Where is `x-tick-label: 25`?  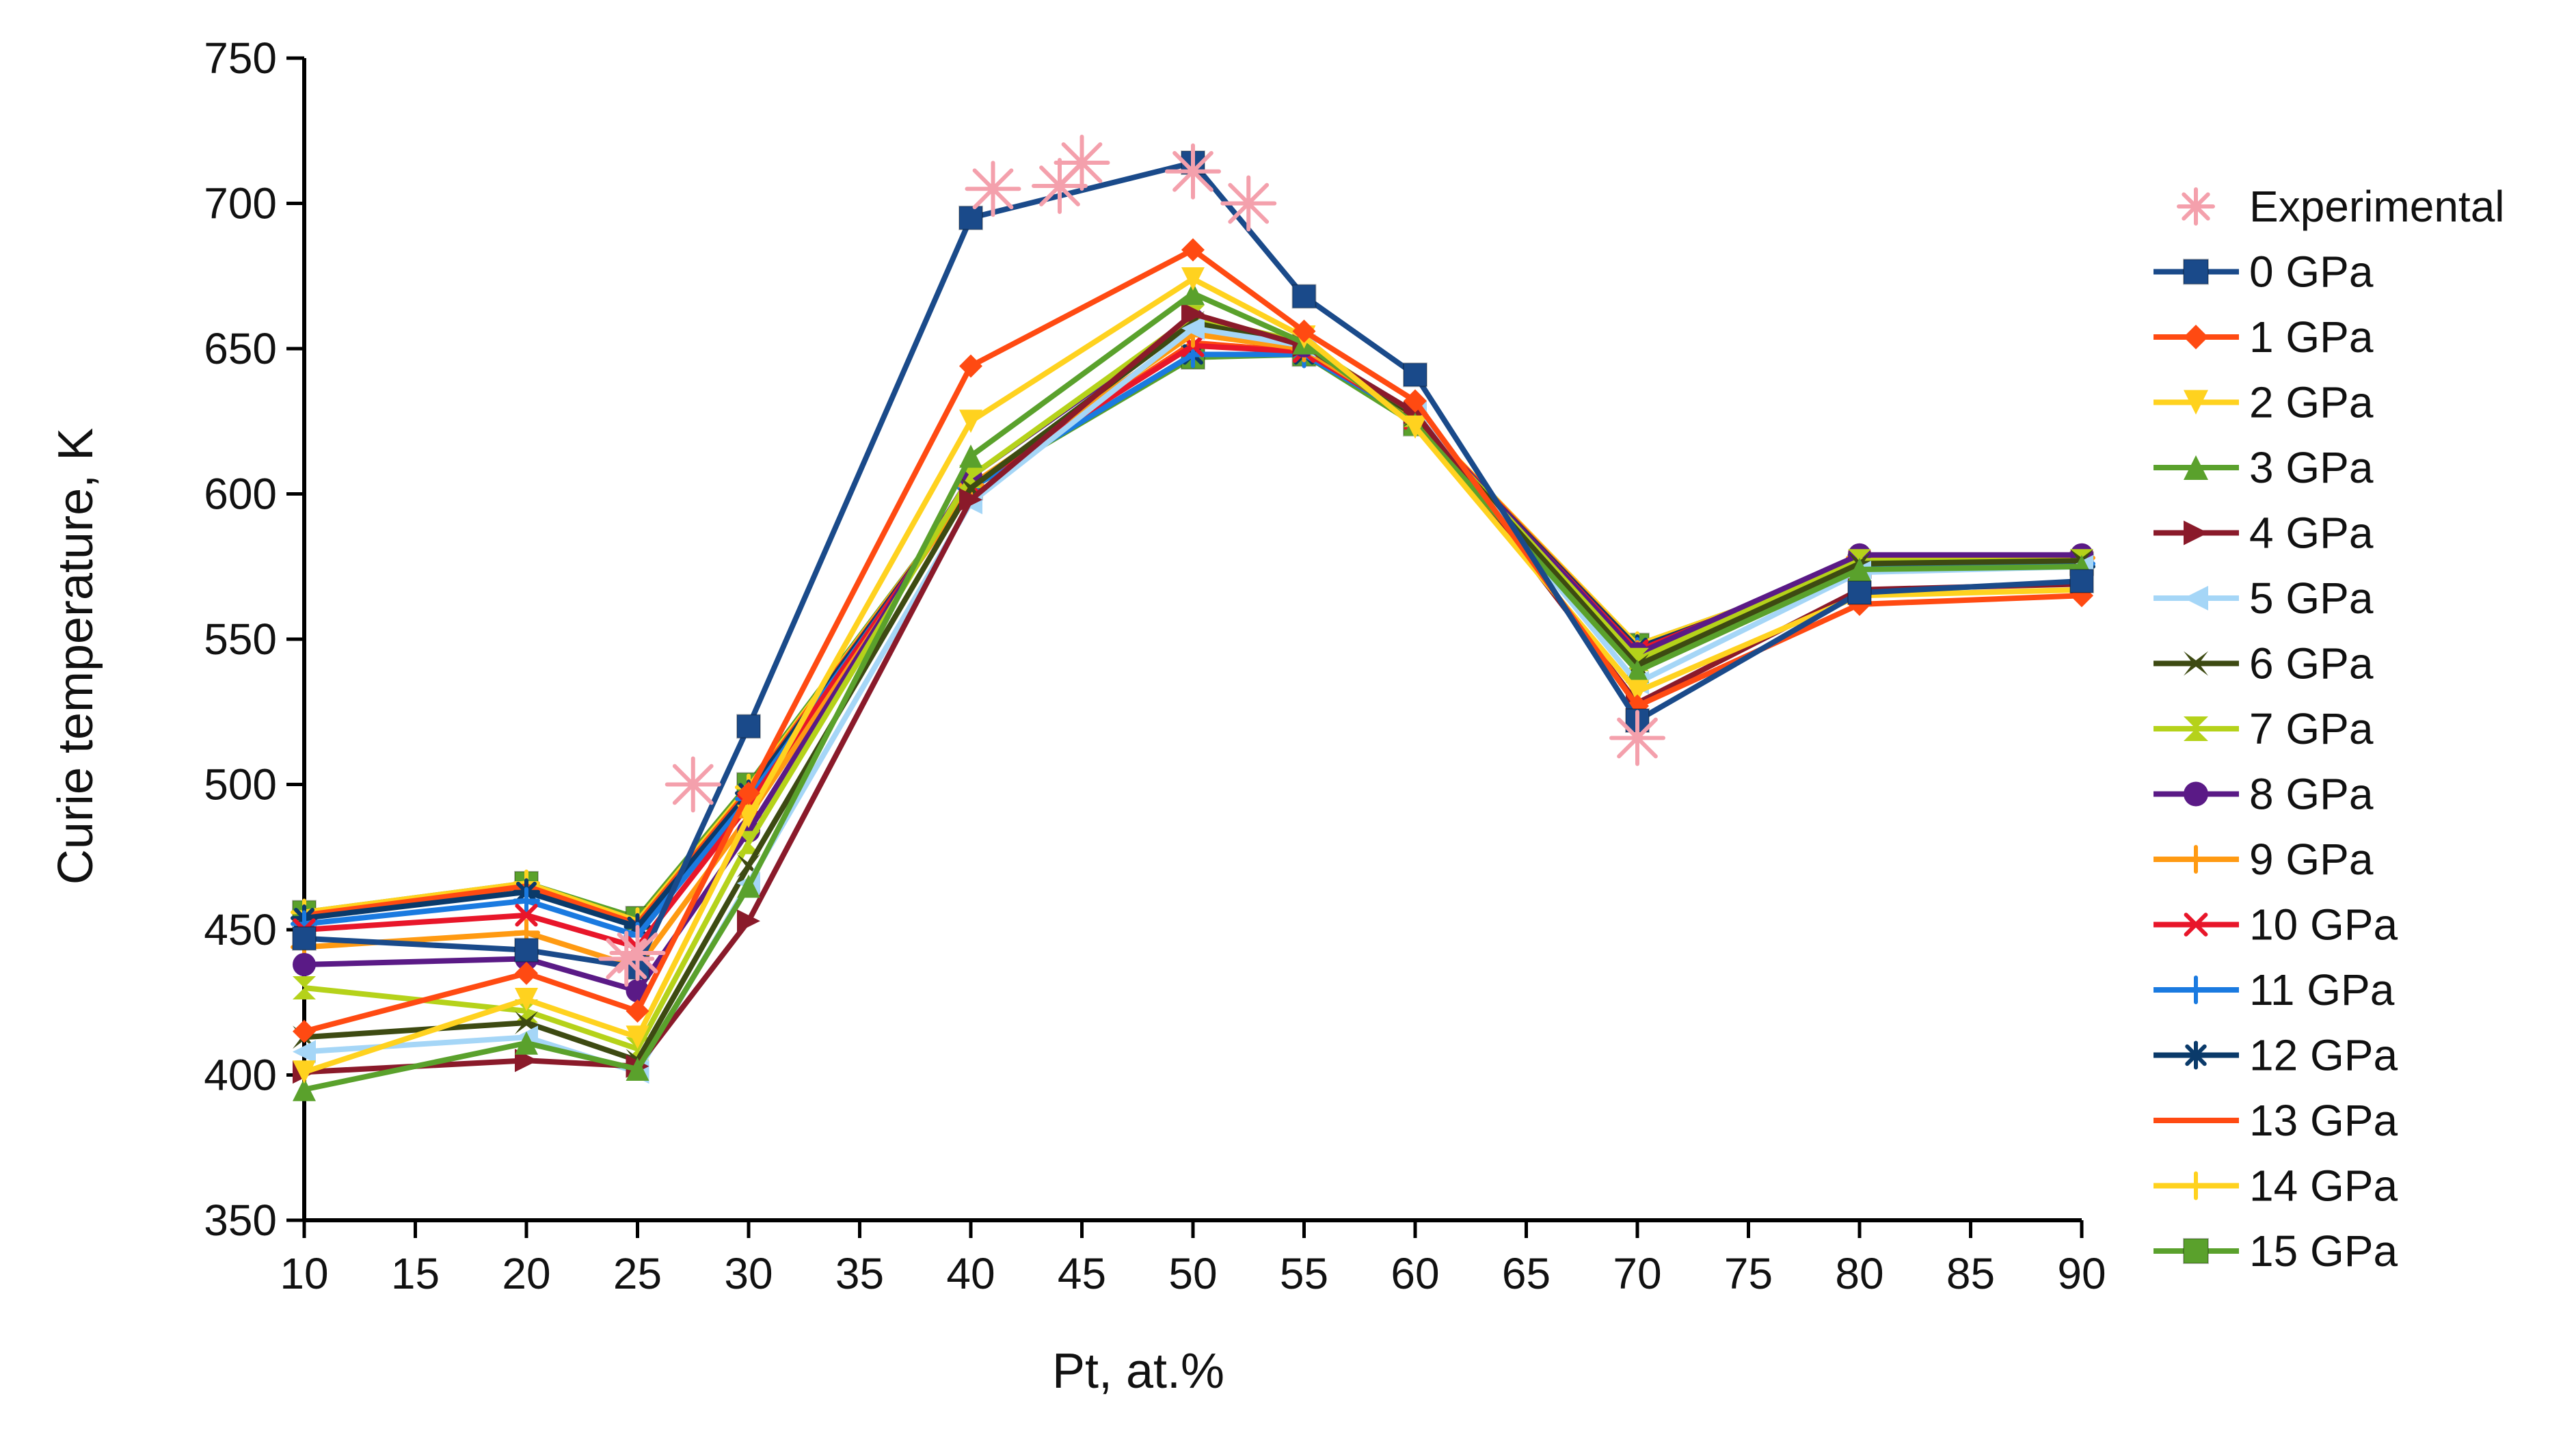
x-tick-label: 25 is located at coordinates (637, 1273).